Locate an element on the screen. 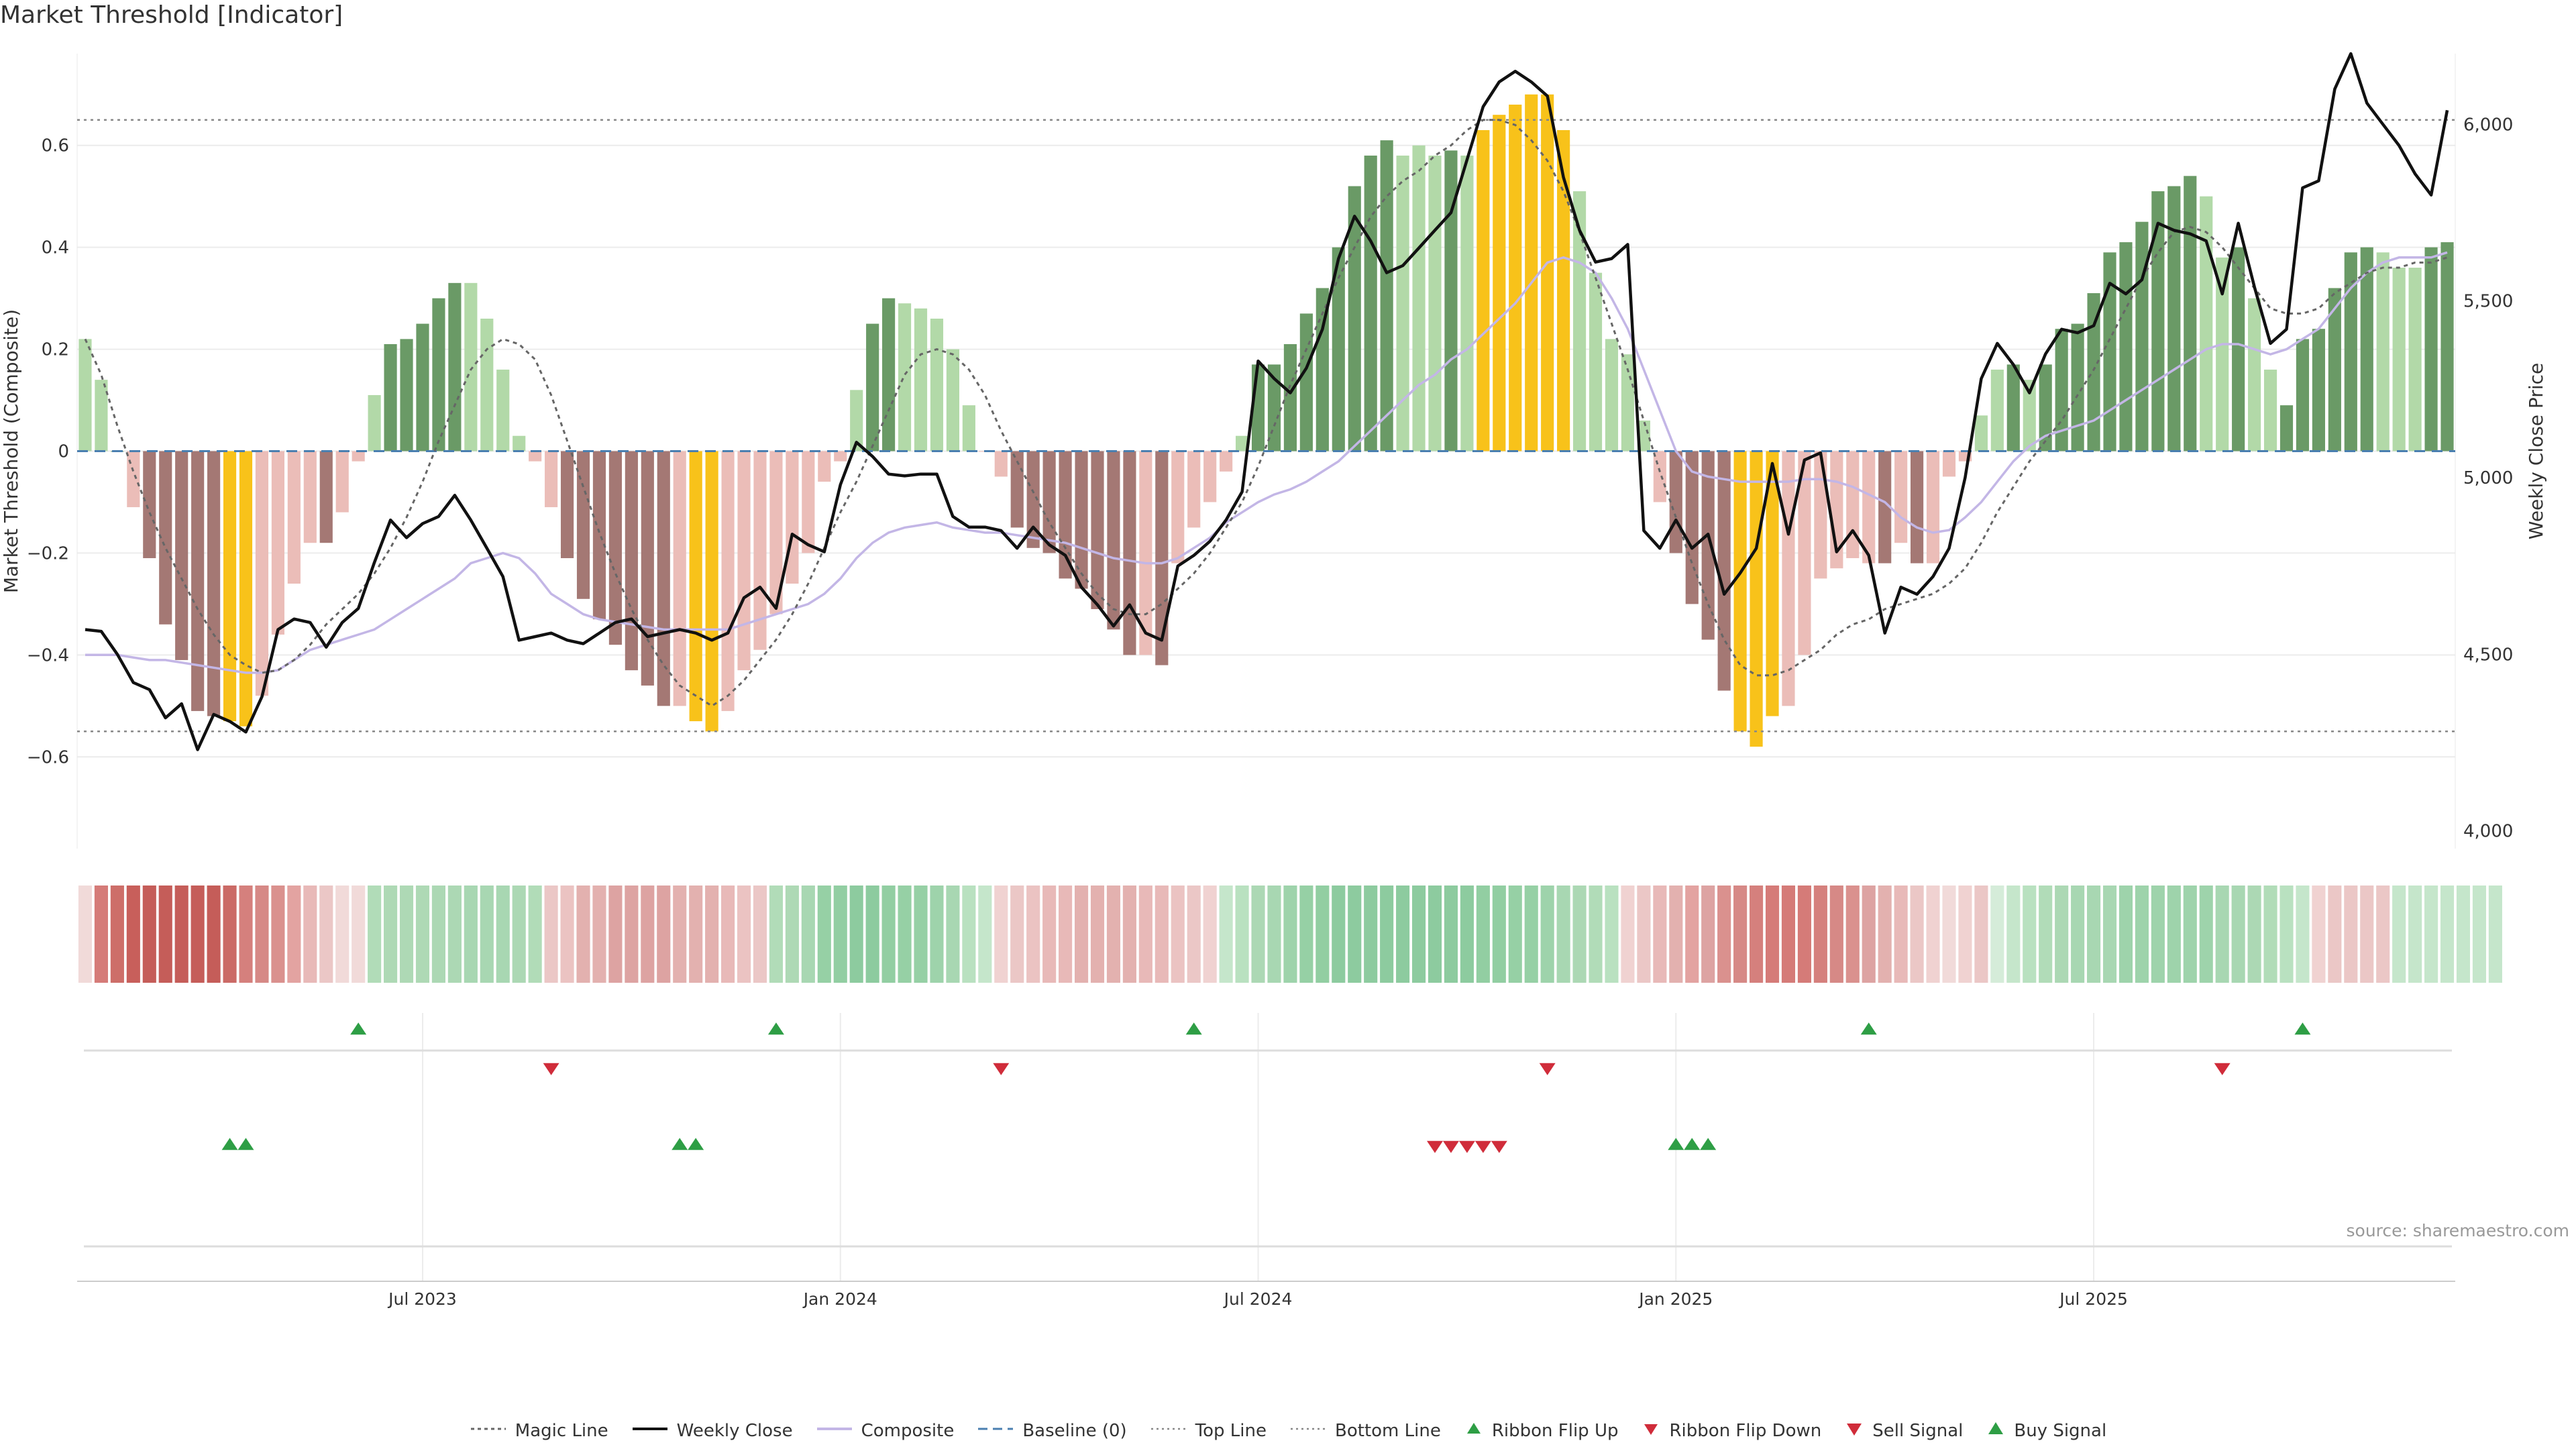  y-tick-label: −0.2 is located at coordinates (48, 553).